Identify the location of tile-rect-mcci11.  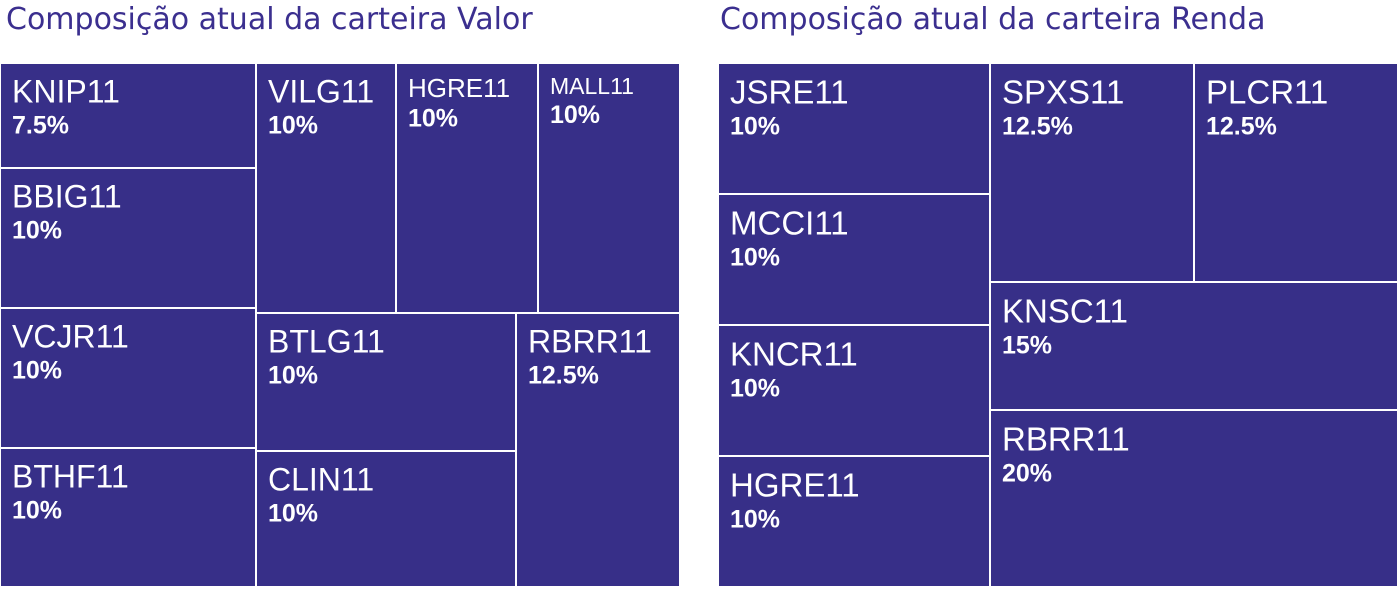
(854, 259).